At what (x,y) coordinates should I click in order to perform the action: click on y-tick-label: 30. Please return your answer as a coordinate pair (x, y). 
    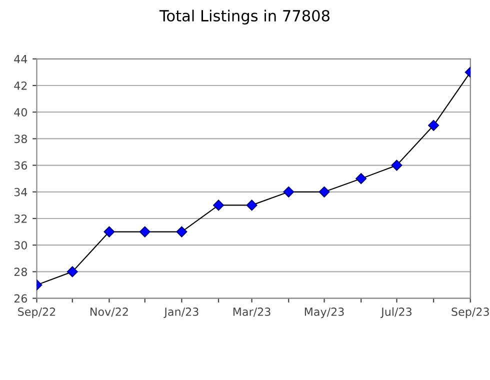
    Looking at the image, I should click on (20, 245).